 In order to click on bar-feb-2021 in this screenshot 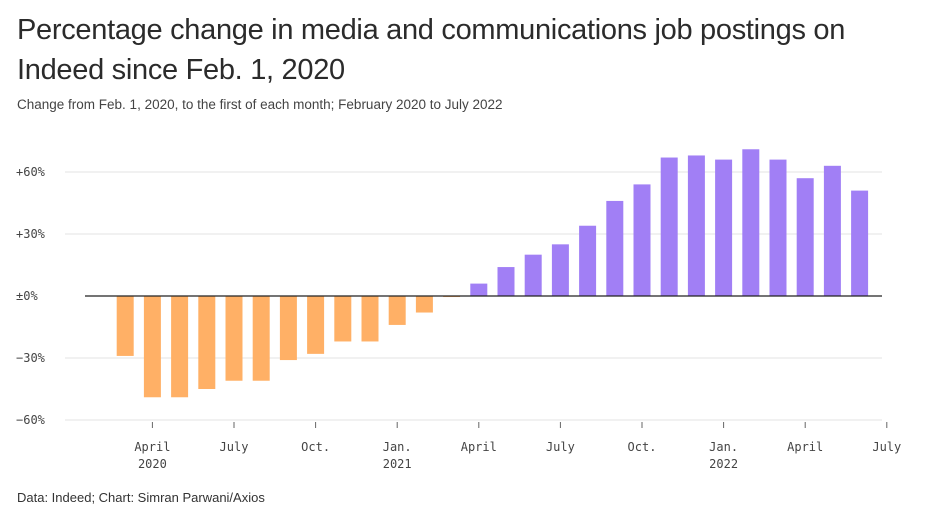, I will do `click(424, 304)`.